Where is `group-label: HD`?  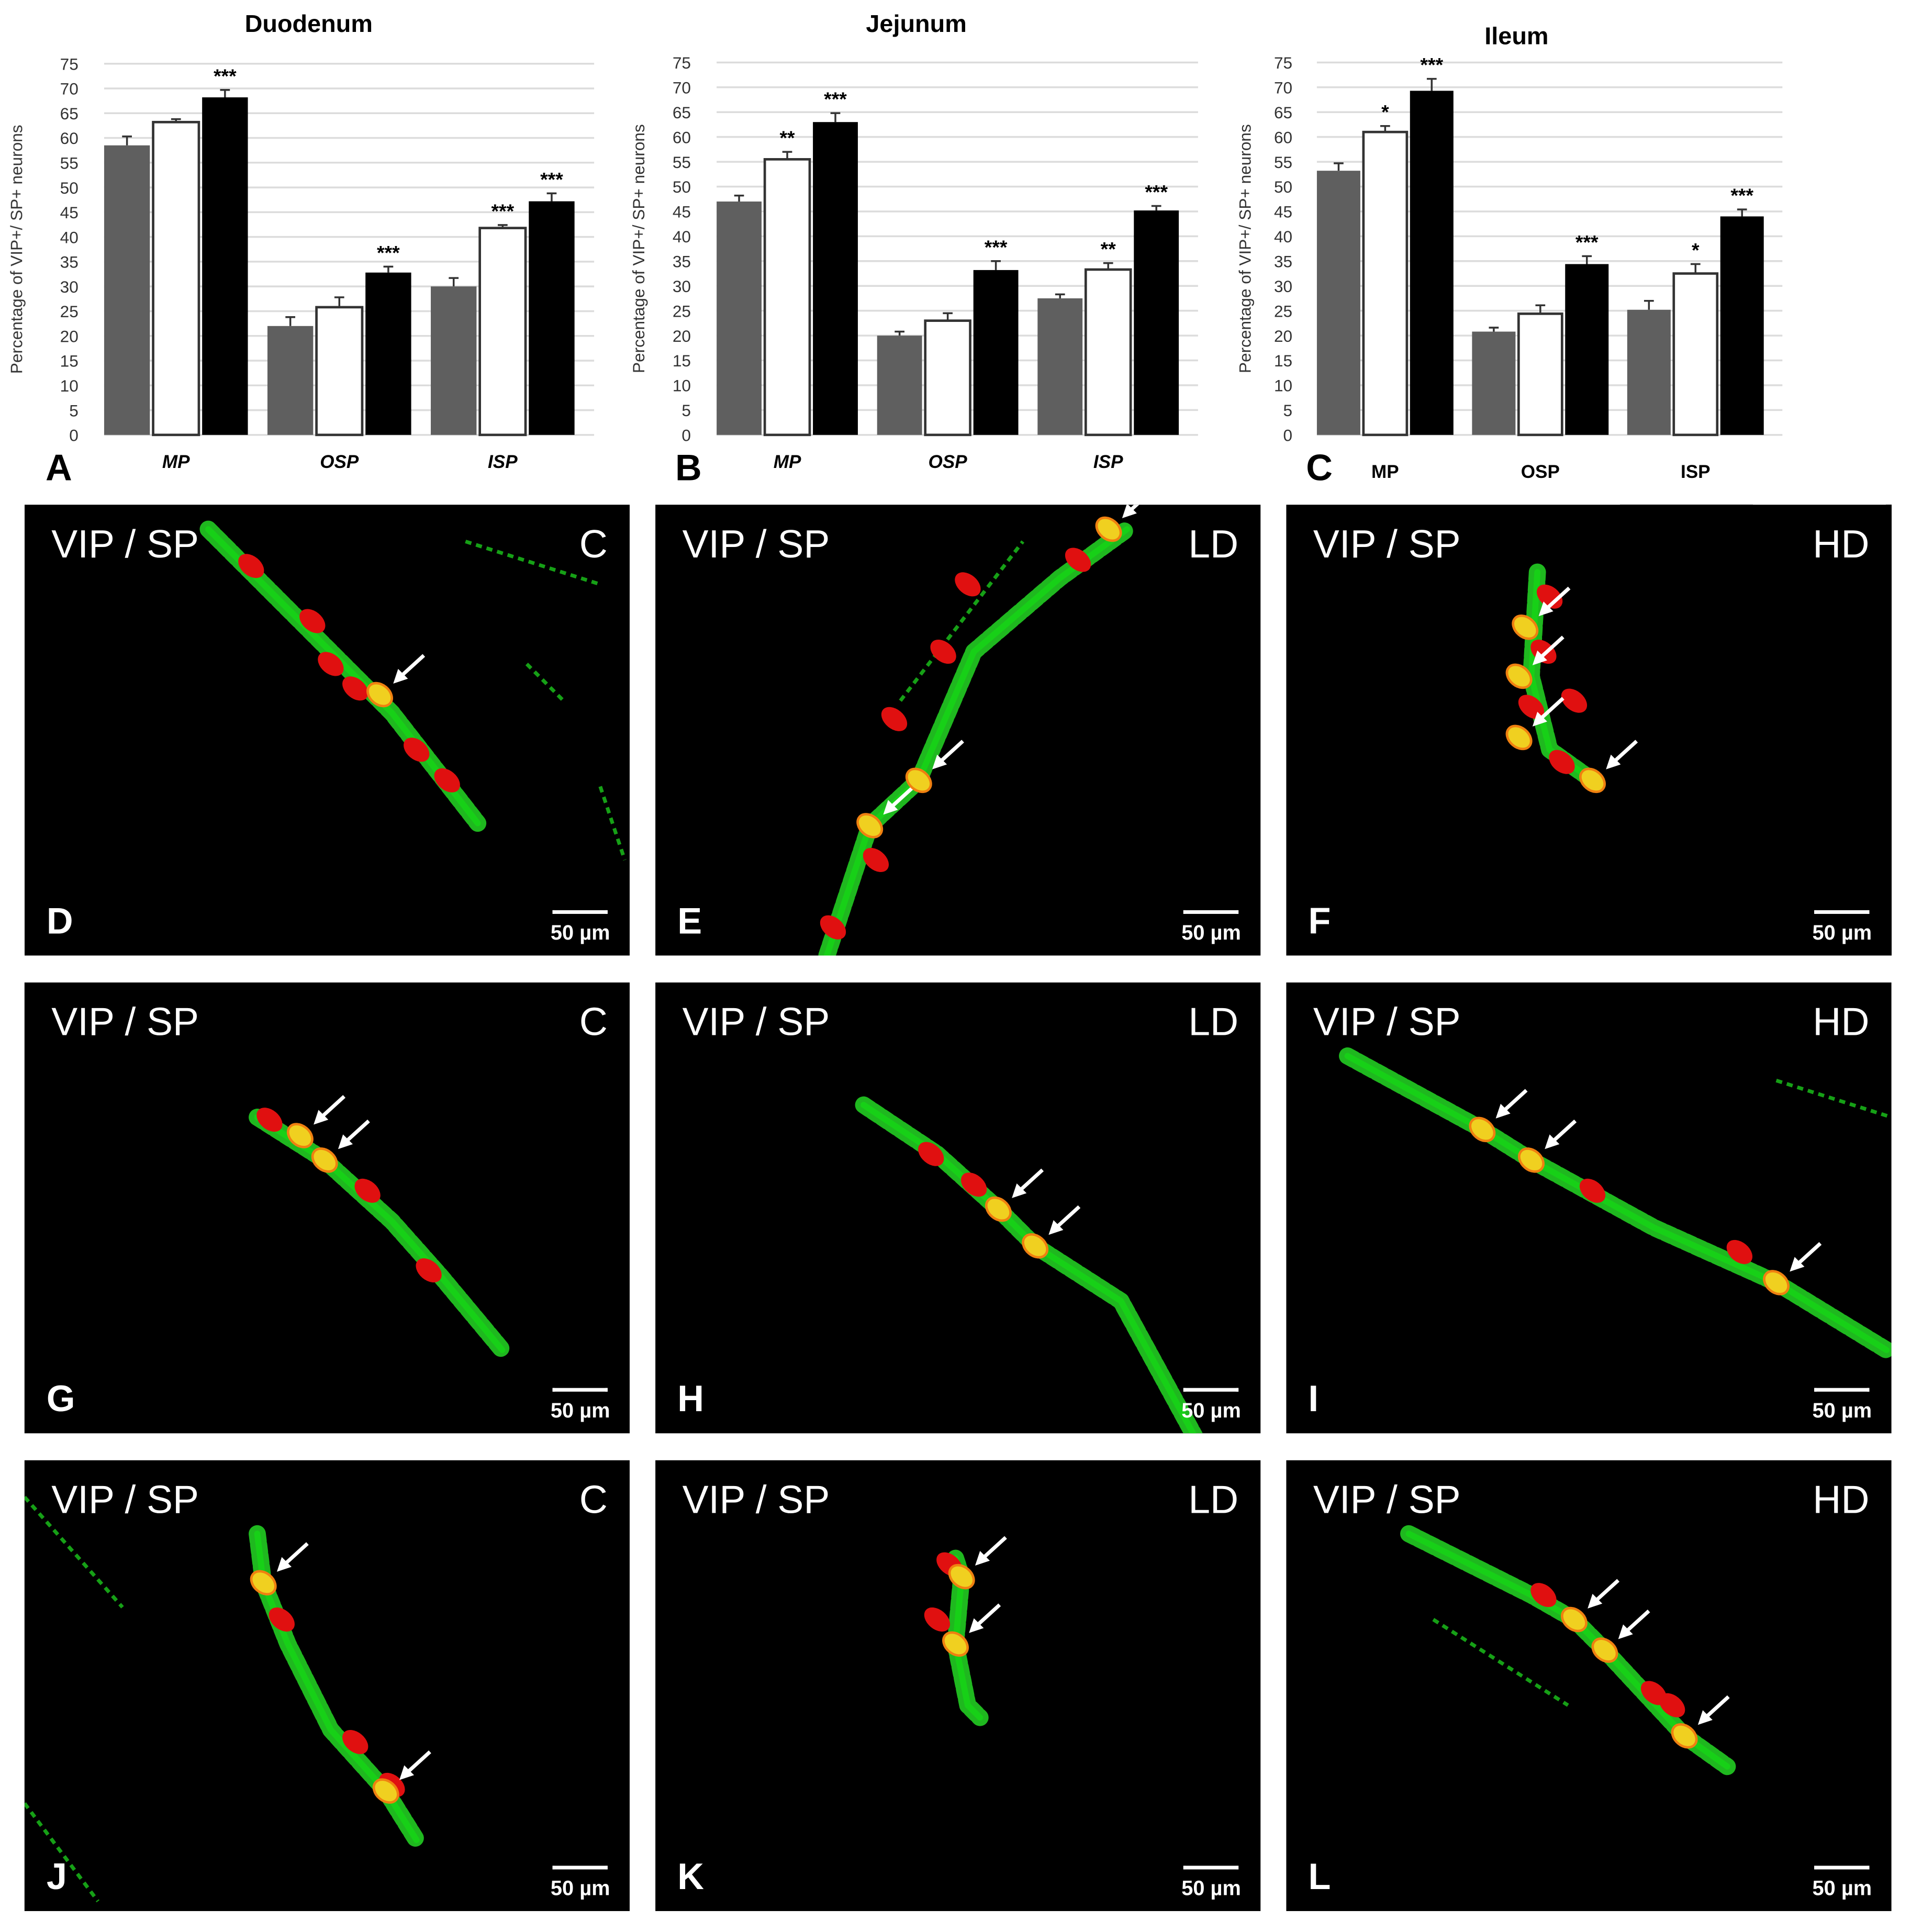
group-label: HD is located at coordinates (1841, 1021).